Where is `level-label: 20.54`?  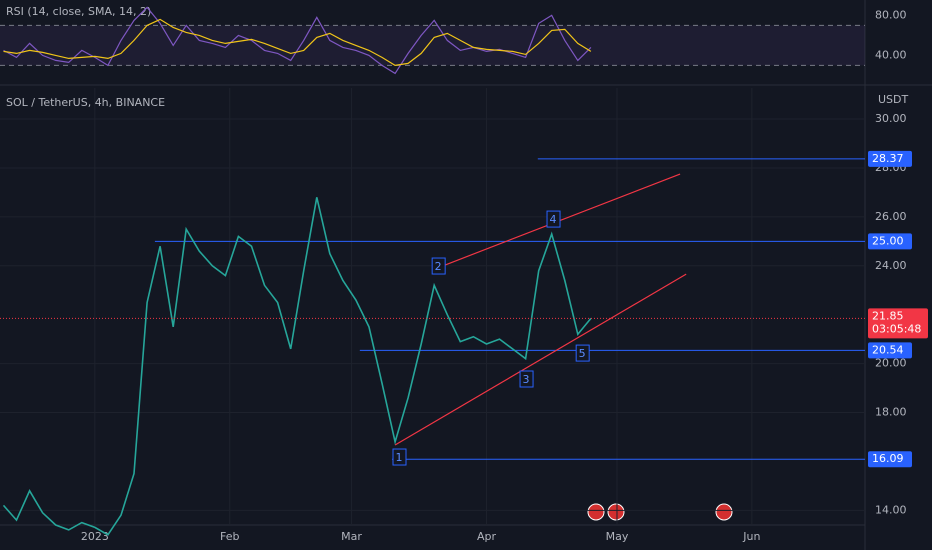
level-label: 20.54 is located at coordinates (888, 349).